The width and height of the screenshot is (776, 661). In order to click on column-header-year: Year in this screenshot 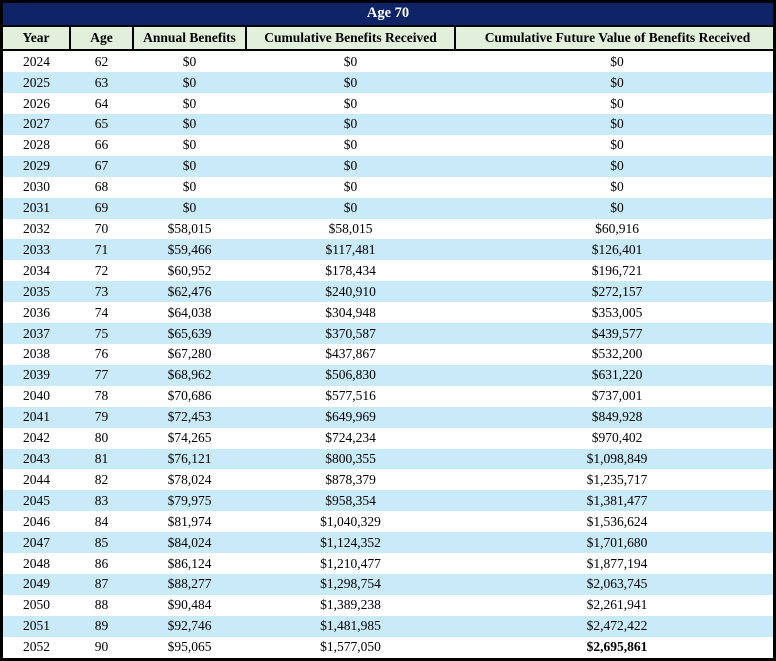, I will do `click(37, 39)`.